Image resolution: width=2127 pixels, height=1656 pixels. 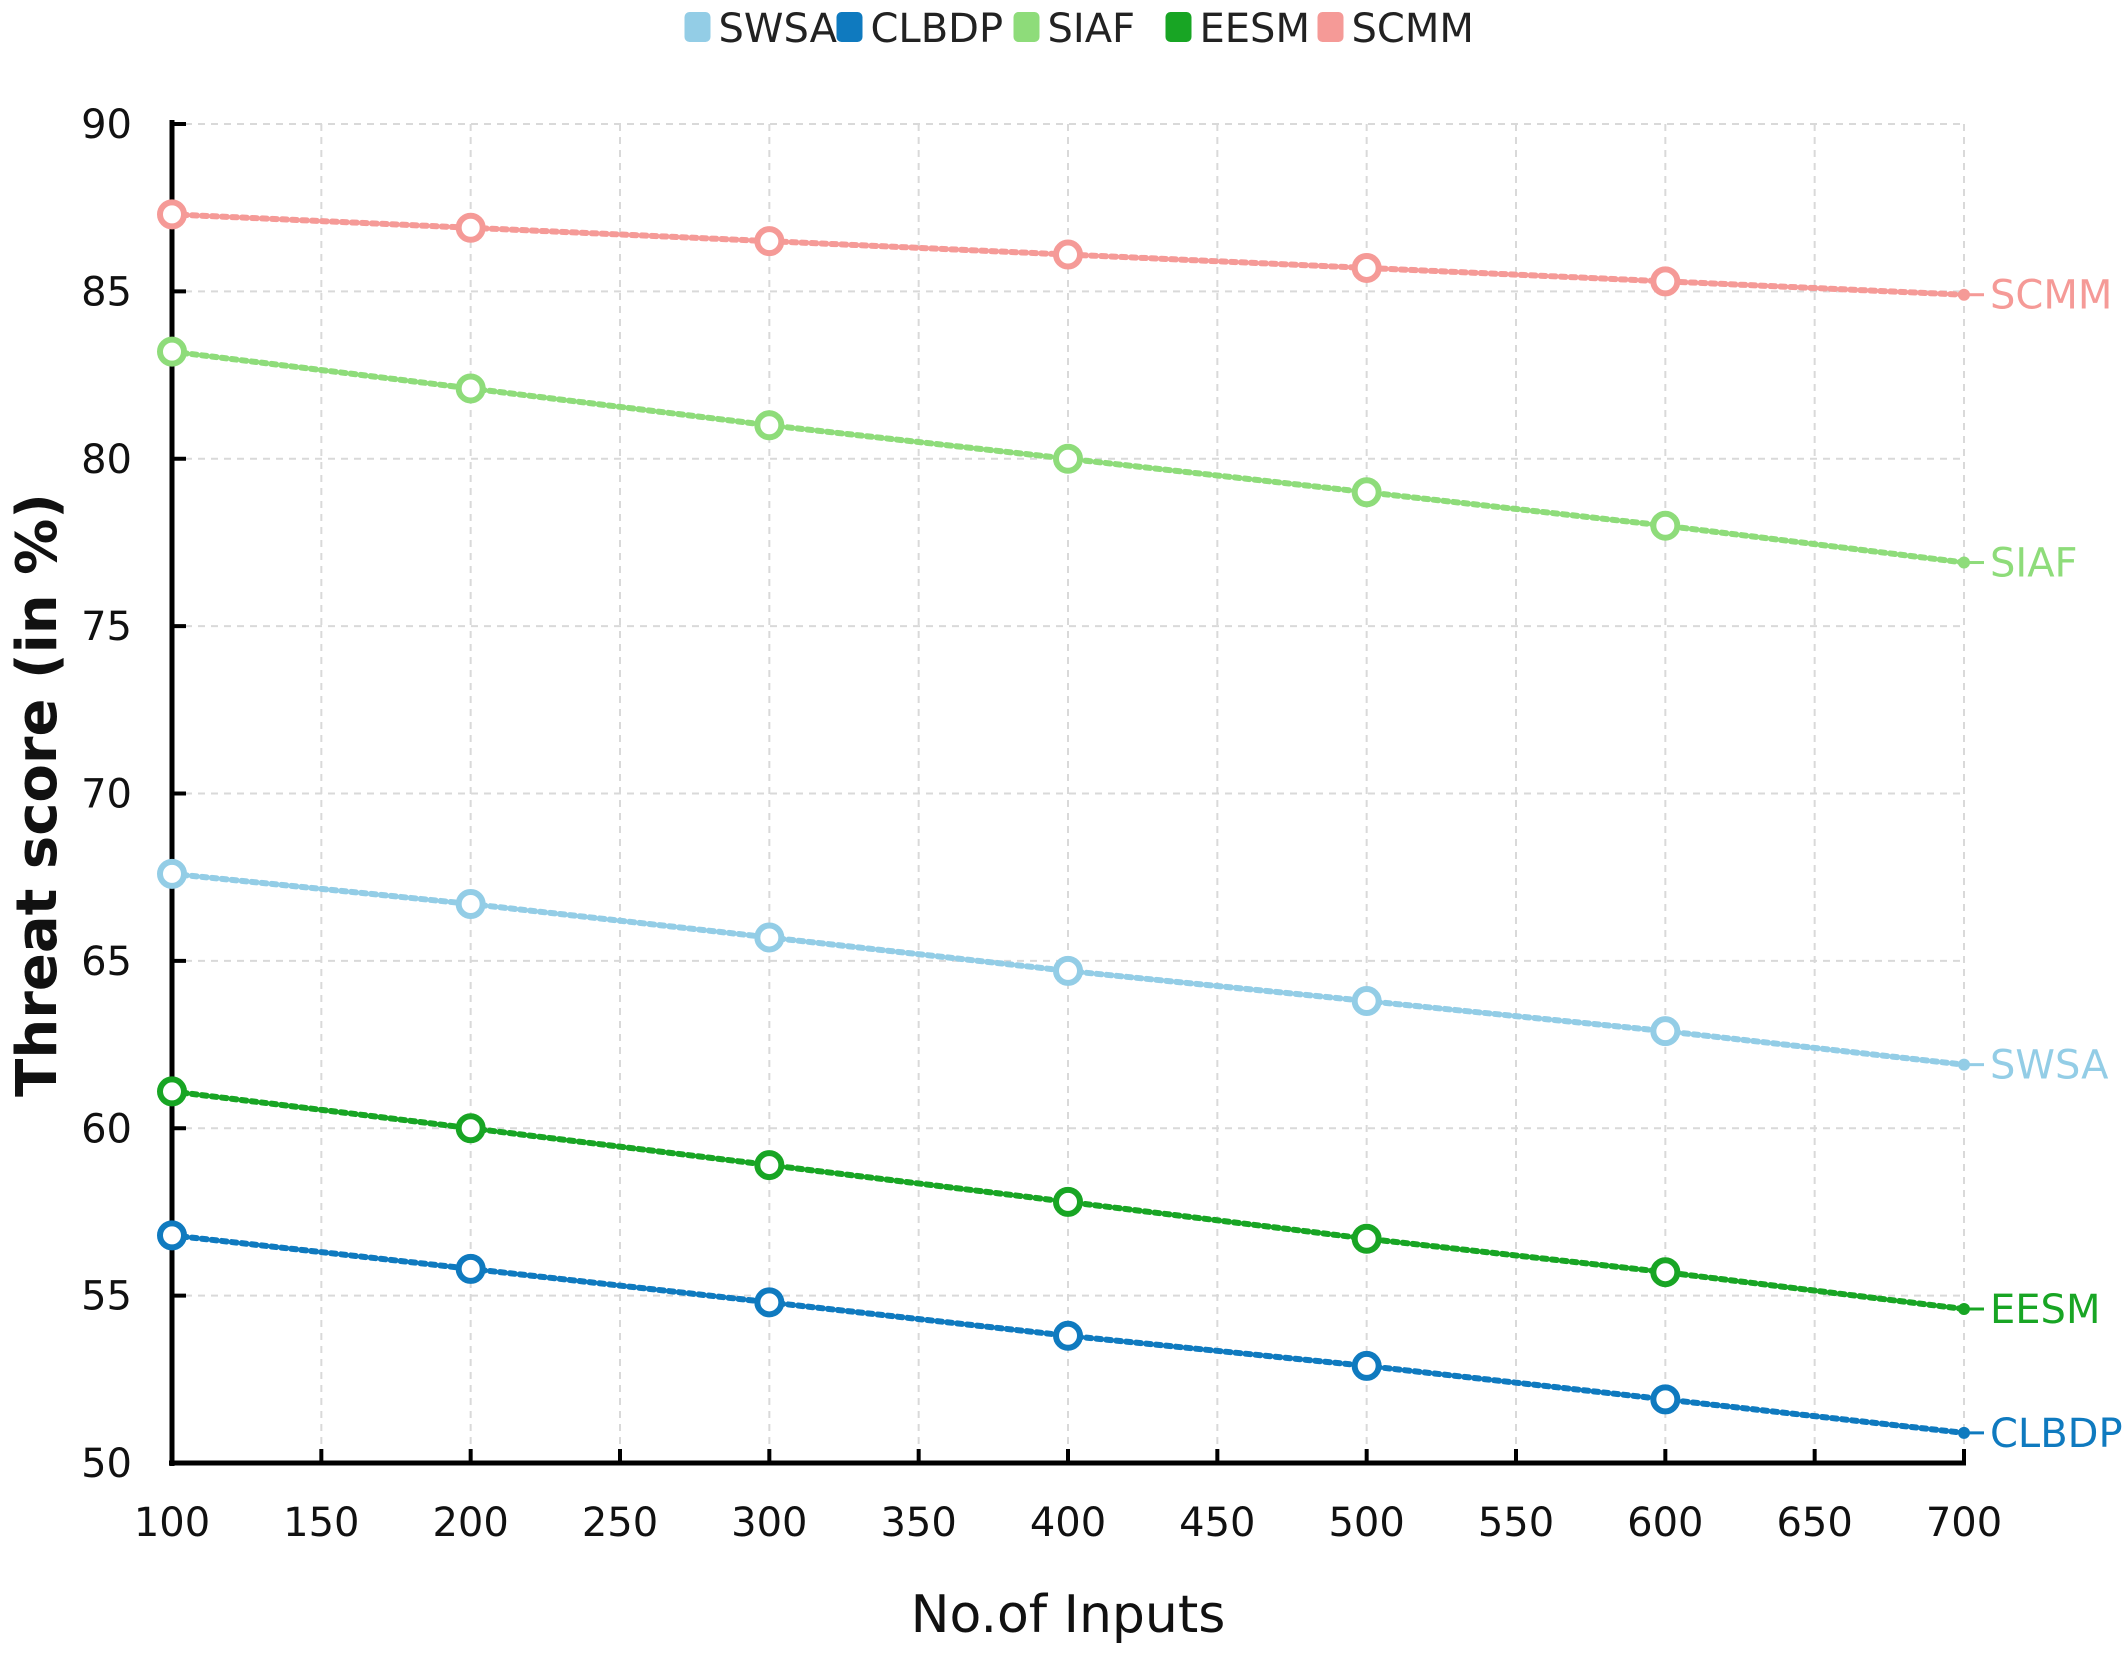 What do you see at coordinates (2045, 1310) in the screenshot?
I see `series-end-label: EESM` at bounding box center [2045, 1310].